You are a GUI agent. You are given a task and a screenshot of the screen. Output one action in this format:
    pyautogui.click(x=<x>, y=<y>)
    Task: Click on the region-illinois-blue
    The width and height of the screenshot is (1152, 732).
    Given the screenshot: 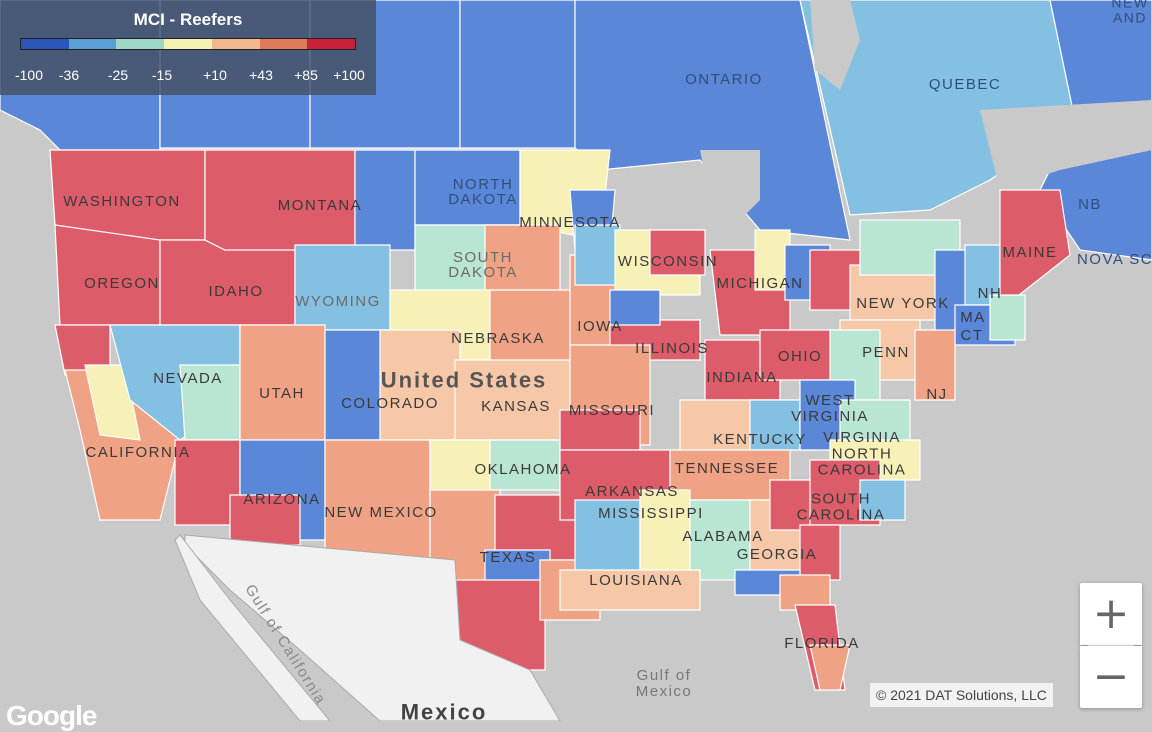 What is the action you would take?
    pyautogui.click(x=635, y=307)
    